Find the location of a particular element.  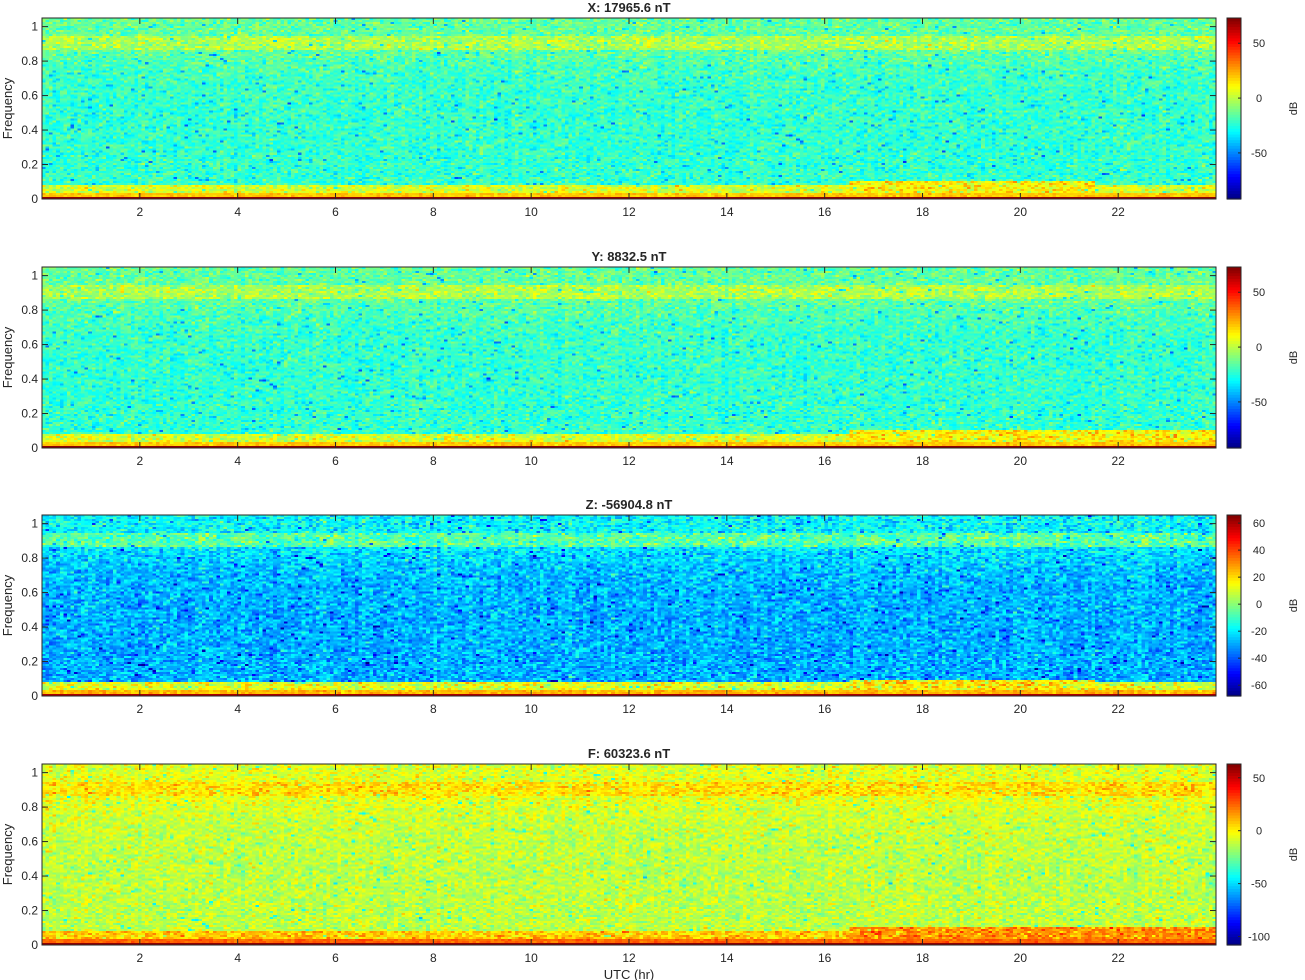

x-tick-label: 18 is located at coordinates (923, 212).